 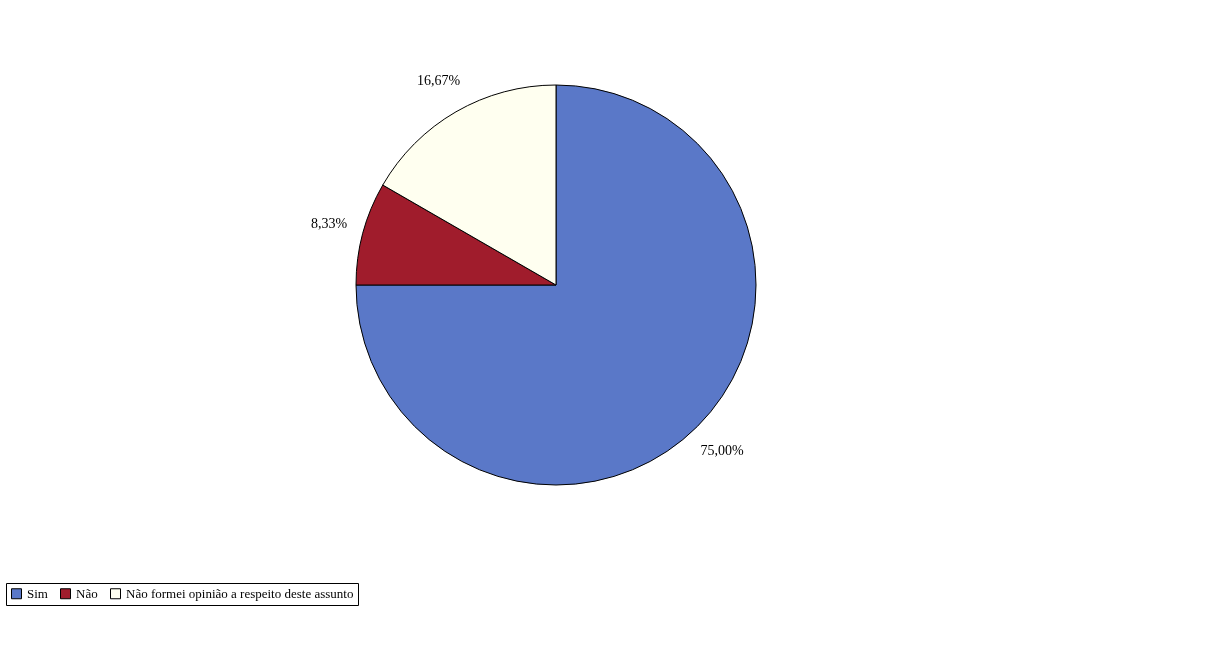 I want to click on data-label: 8,33%, so click(x=329, y=224).